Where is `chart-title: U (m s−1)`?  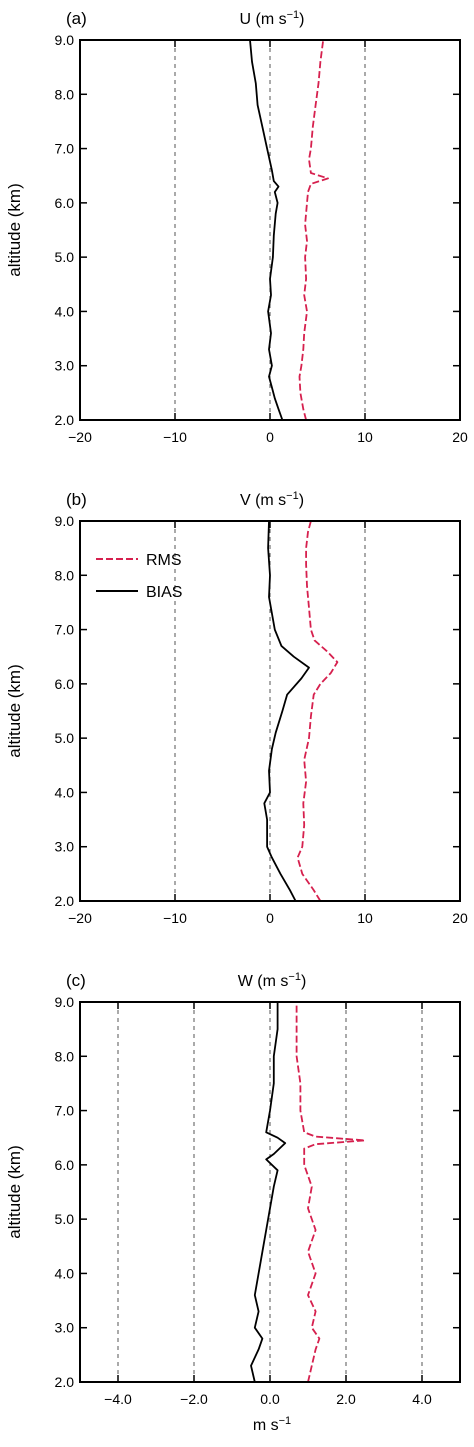 chart-title: U (m s−1) is located at coordinates (272, 18).